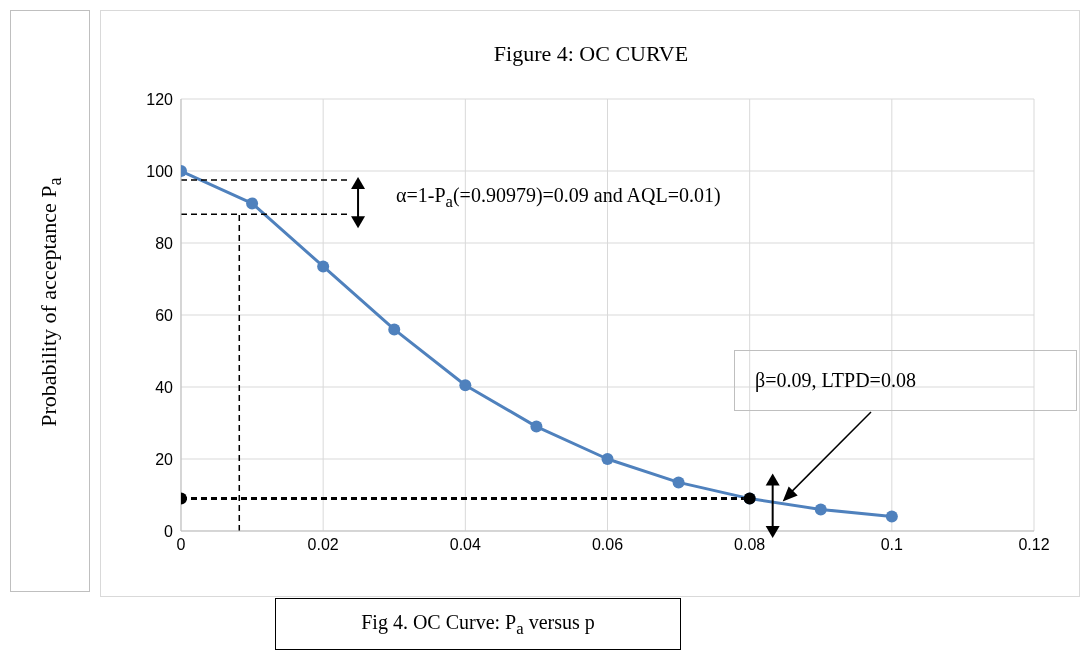 The image size is (1081, 650). I want to click on x-tick-label: 0.06, so click(607, 545).